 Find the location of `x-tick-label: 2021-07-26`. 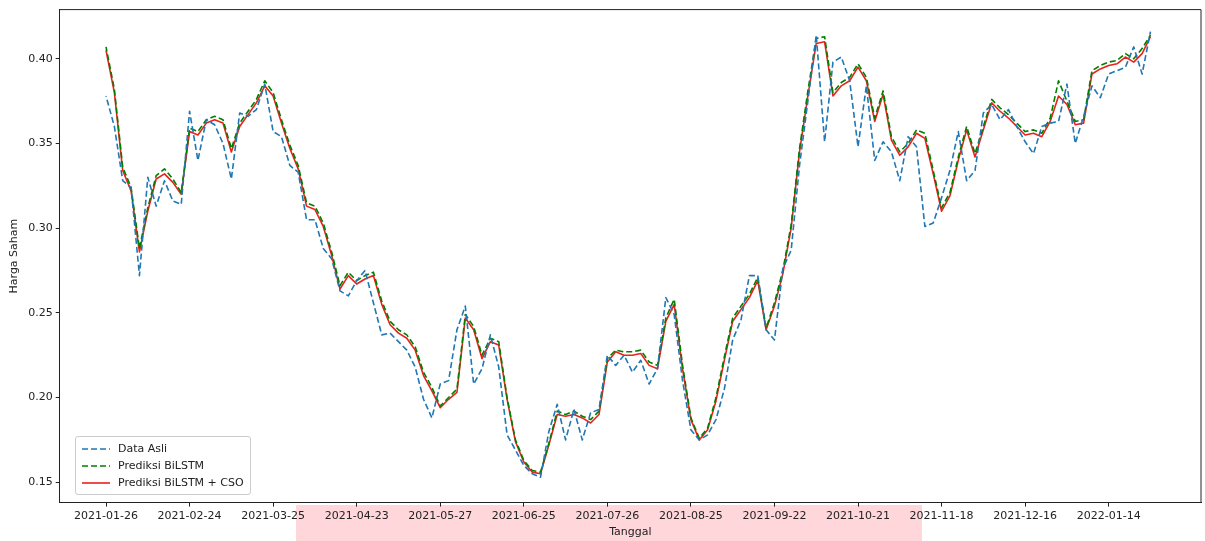

x-tick-label: 2021-07-26 is located at coordinates (607, 516).